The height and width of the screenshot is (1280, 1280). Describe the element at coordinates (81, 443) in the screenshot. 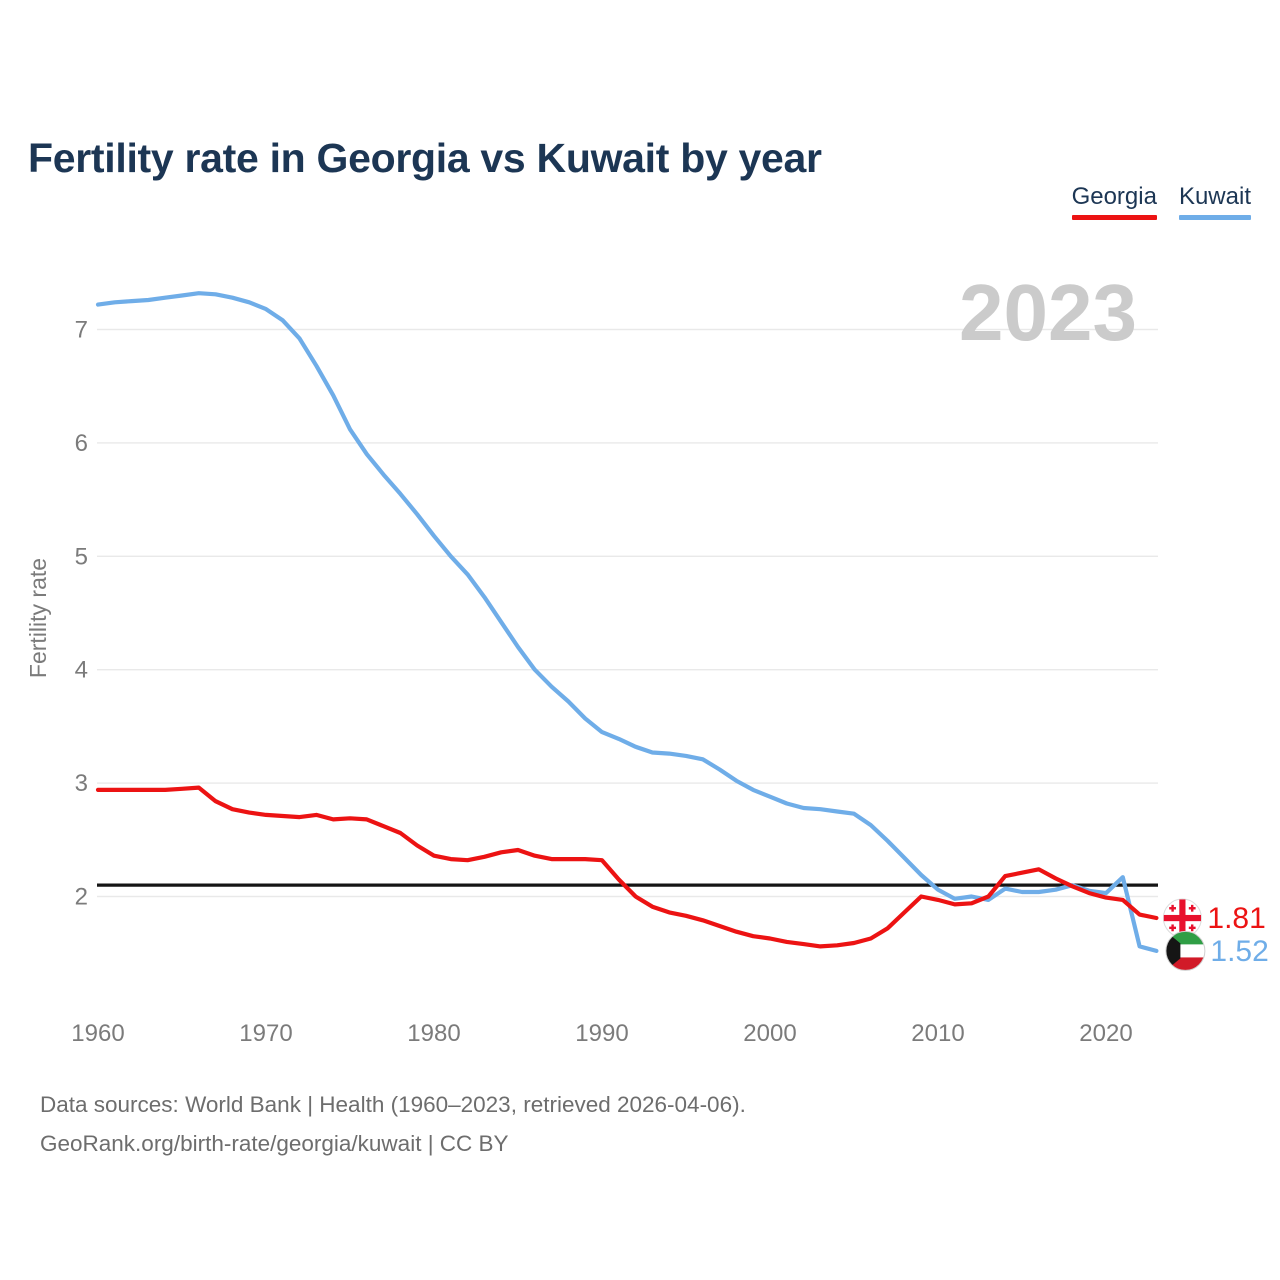

I see `y-tick-label-6: 6` at that location.